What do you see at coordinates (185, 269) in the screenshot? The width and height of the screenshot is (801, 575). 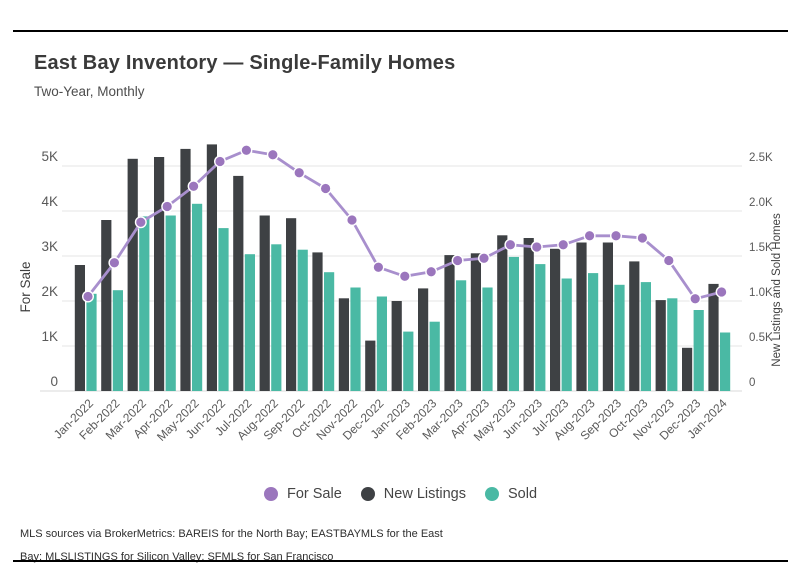 I see `bar-new-listings-May-2022` at bounding box center [185, 269].